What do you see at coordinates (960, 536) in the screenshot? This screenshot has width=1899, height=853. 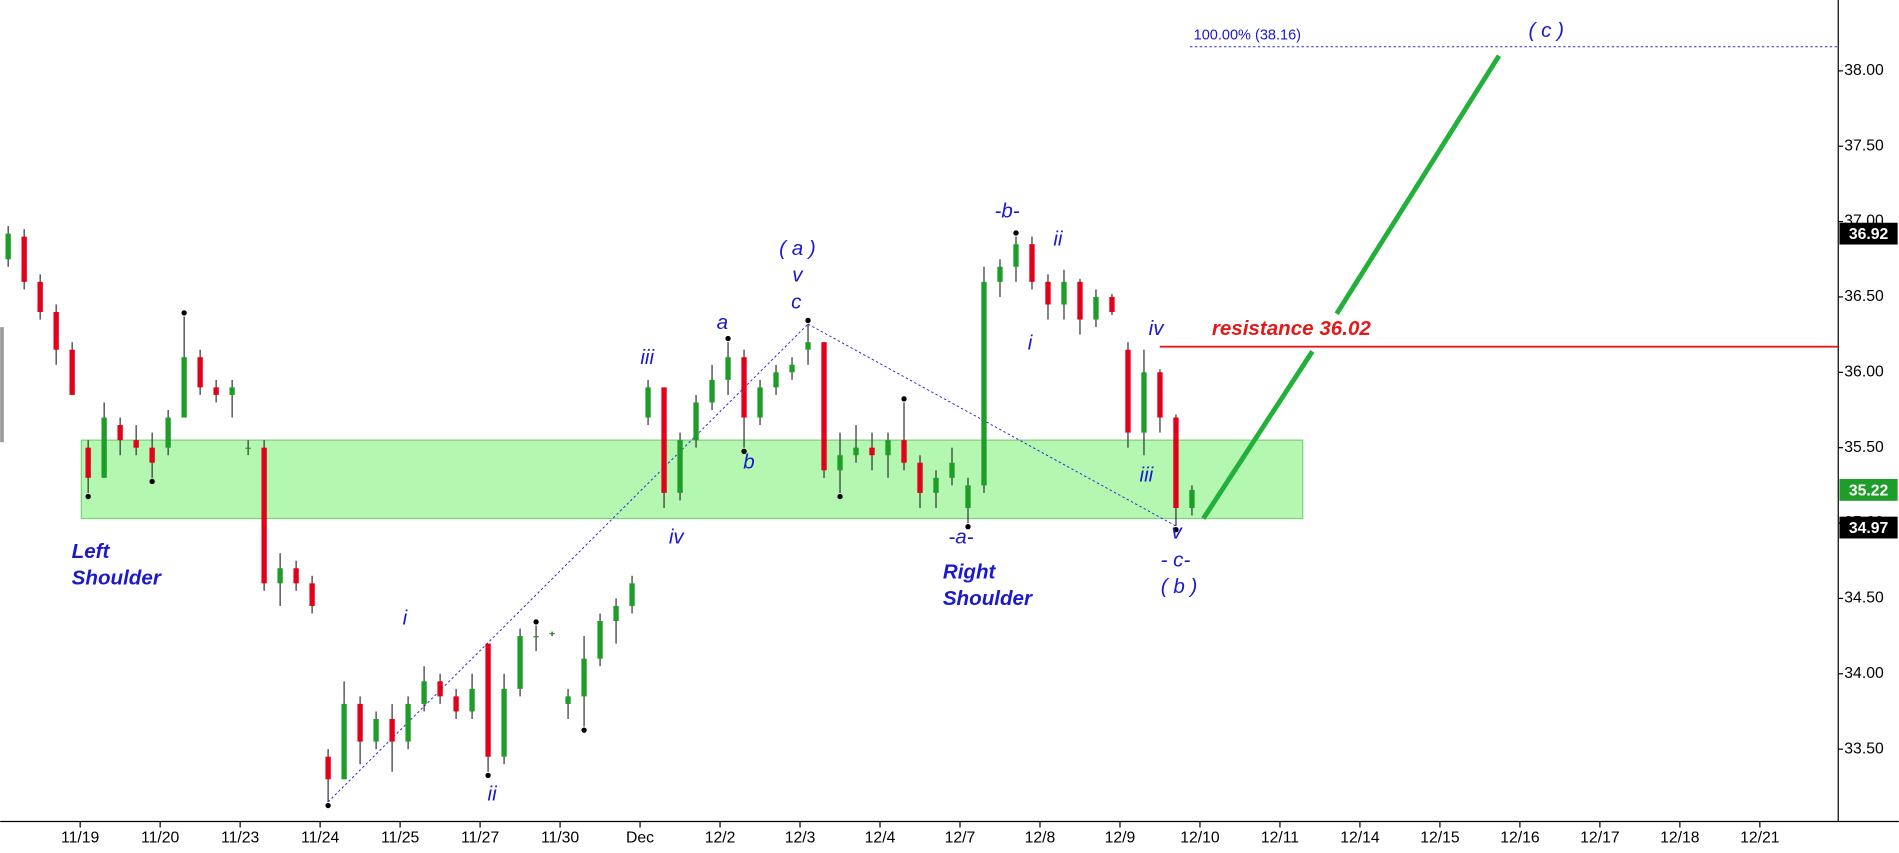 I see `wave-label: -a-` at bounding box center [960, 536].